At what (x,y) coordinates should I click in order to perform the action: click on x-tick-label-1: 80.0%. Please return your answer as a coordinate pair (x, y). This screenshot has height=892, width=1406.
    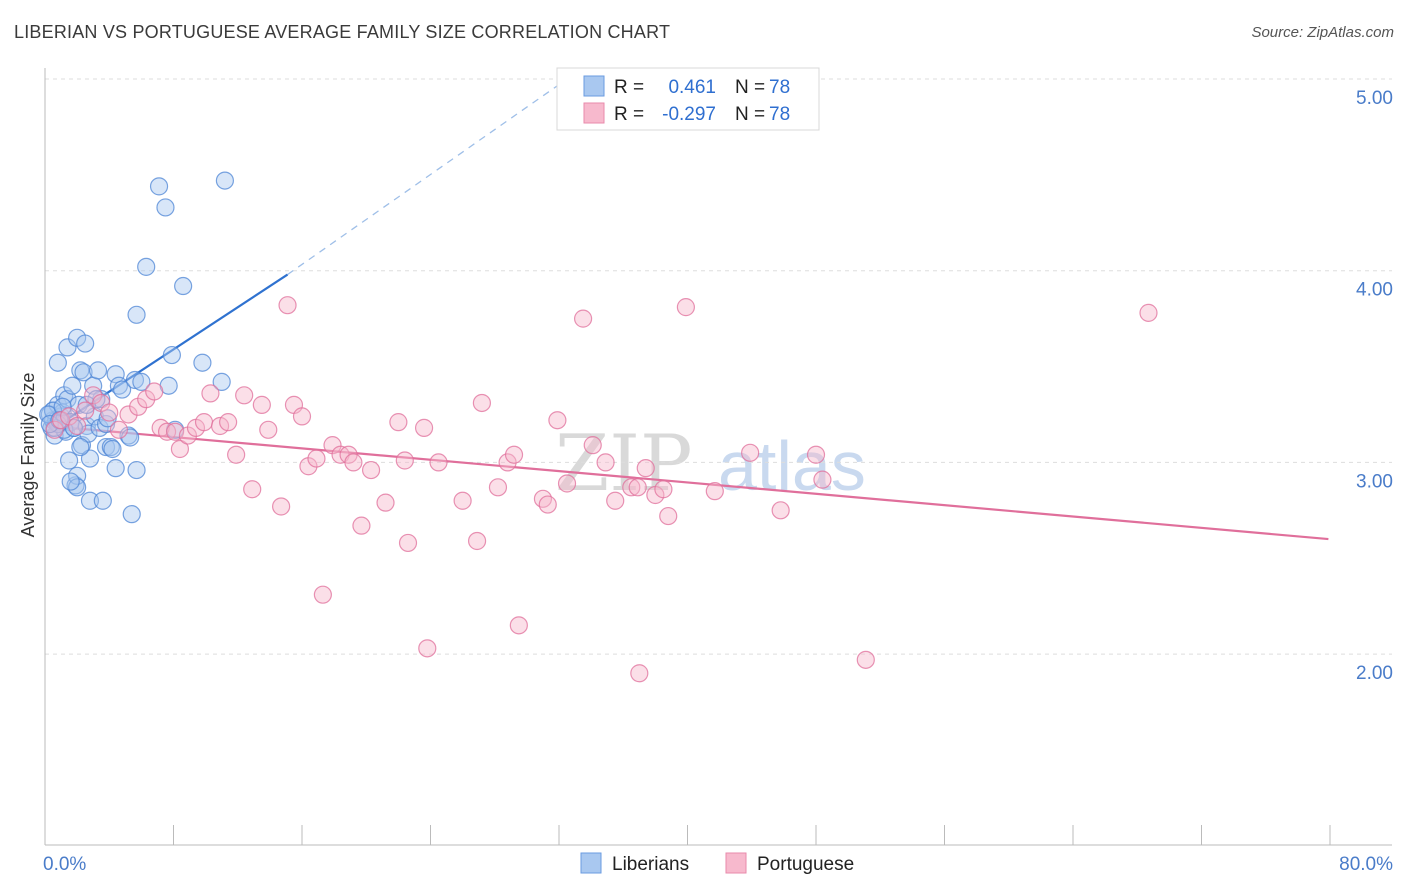
    Looking at the image, I should click on (1366, 864).